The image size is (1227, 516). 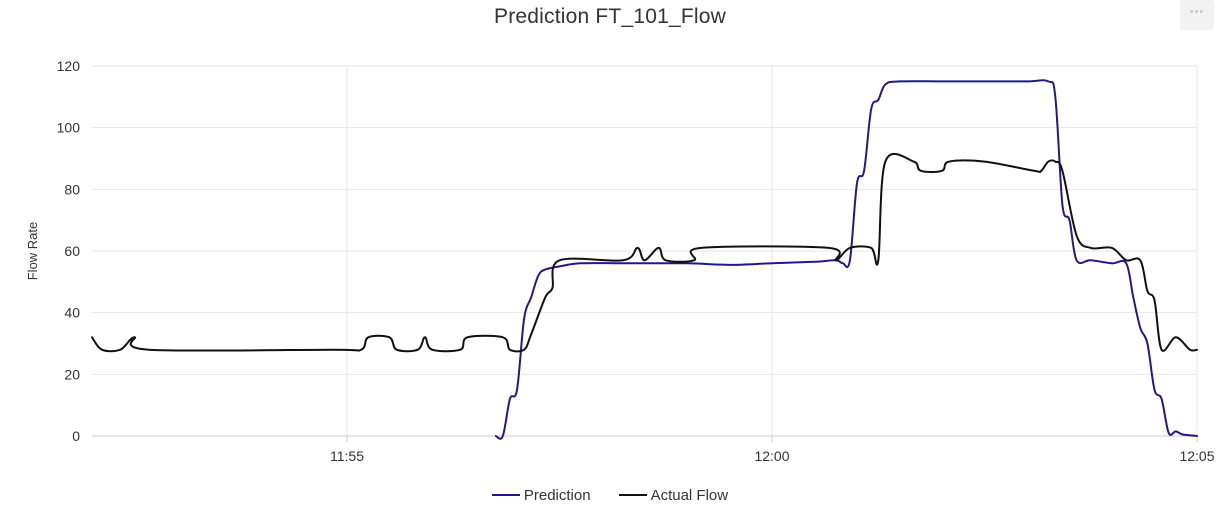 What do you see at coordinates (32, 251) in the screenshot?
I see `y-axis-title: Flow Rate` at bounding box center [32, 251].